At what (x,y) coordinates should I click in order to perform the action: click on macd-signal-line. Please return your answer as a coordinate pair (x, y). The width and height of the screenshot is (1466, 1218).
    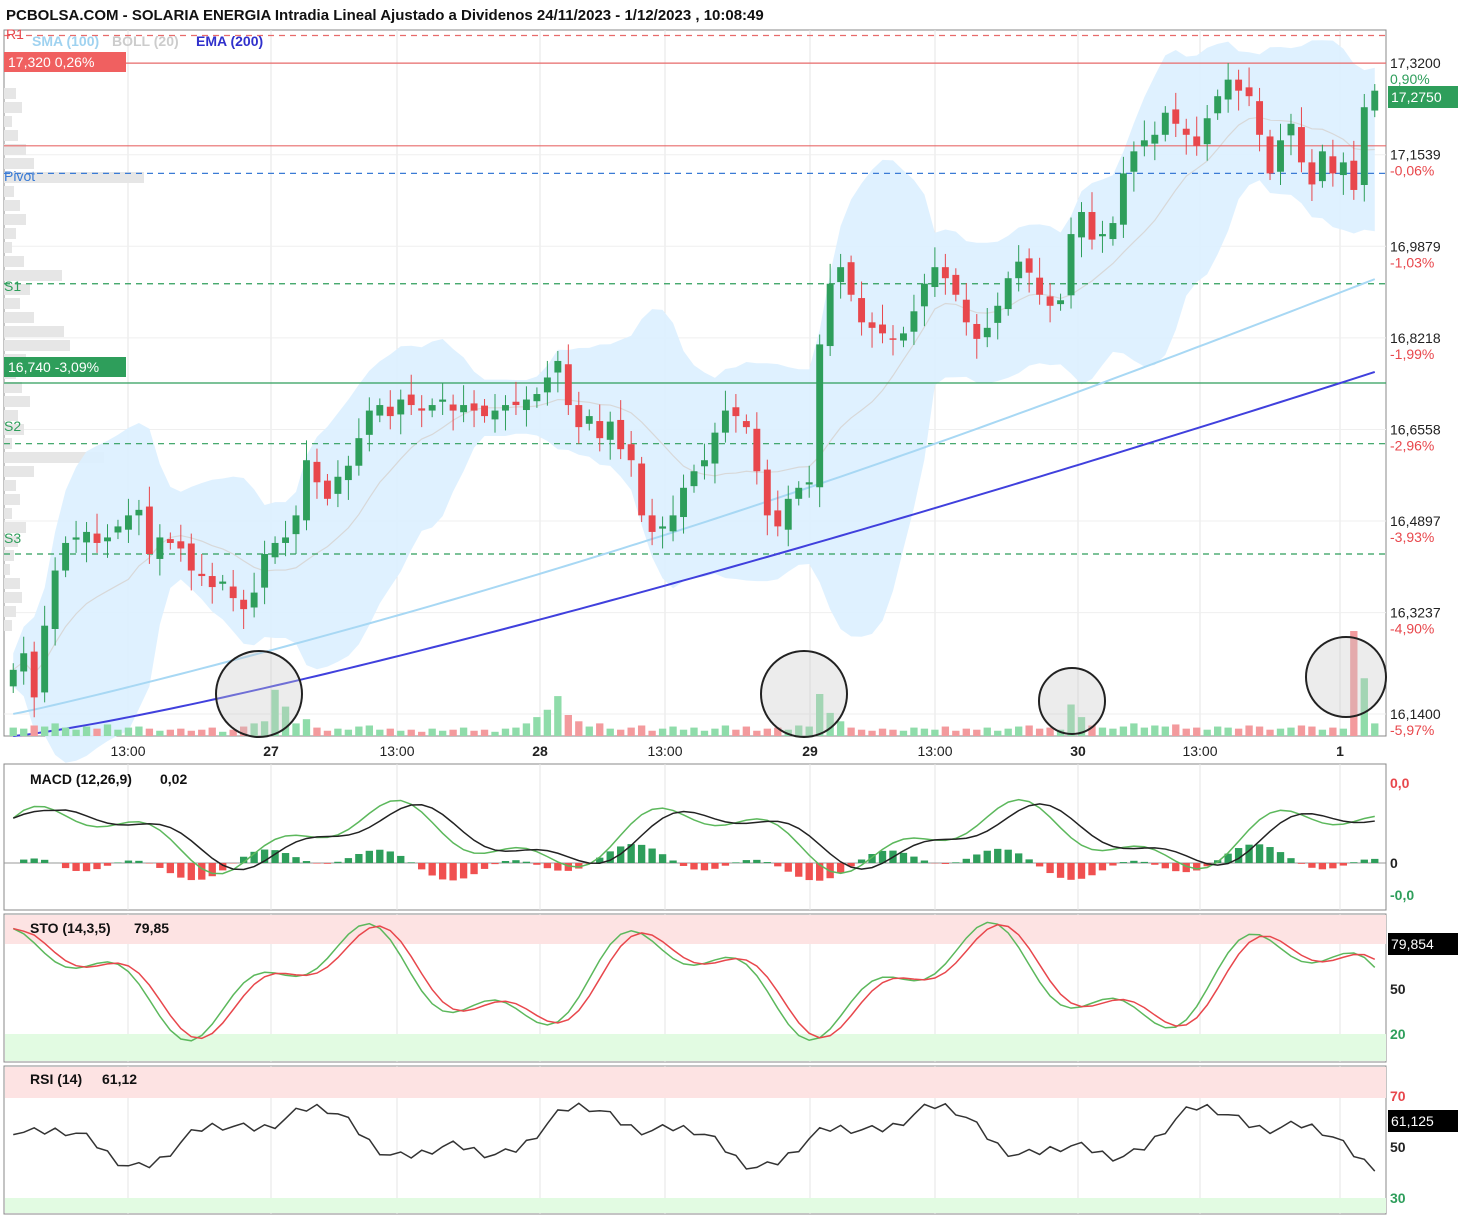
    Looking at the image, I should click on (693, 837).